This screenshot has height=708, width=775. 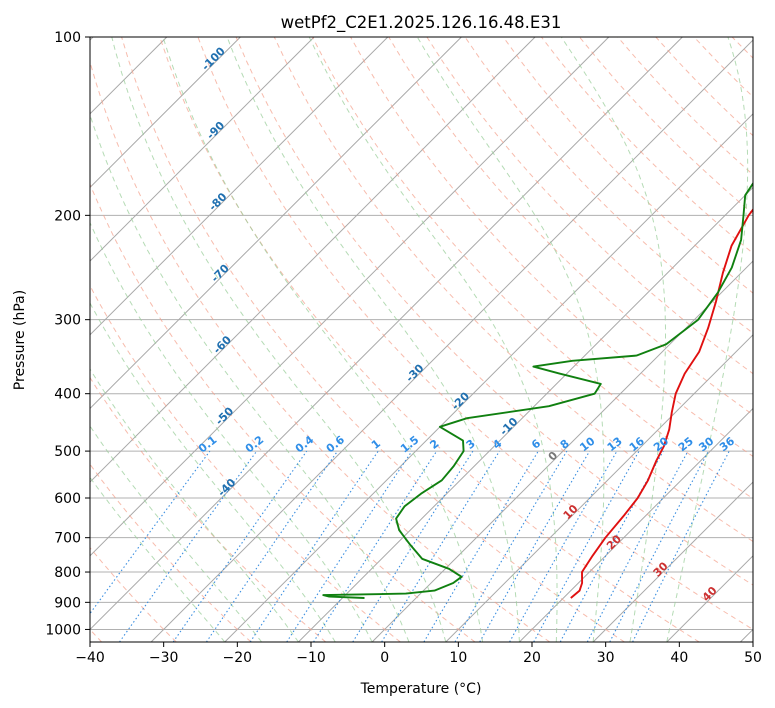 I want to click on mixing-ratio-label: 6, so click(x=536, y=444).